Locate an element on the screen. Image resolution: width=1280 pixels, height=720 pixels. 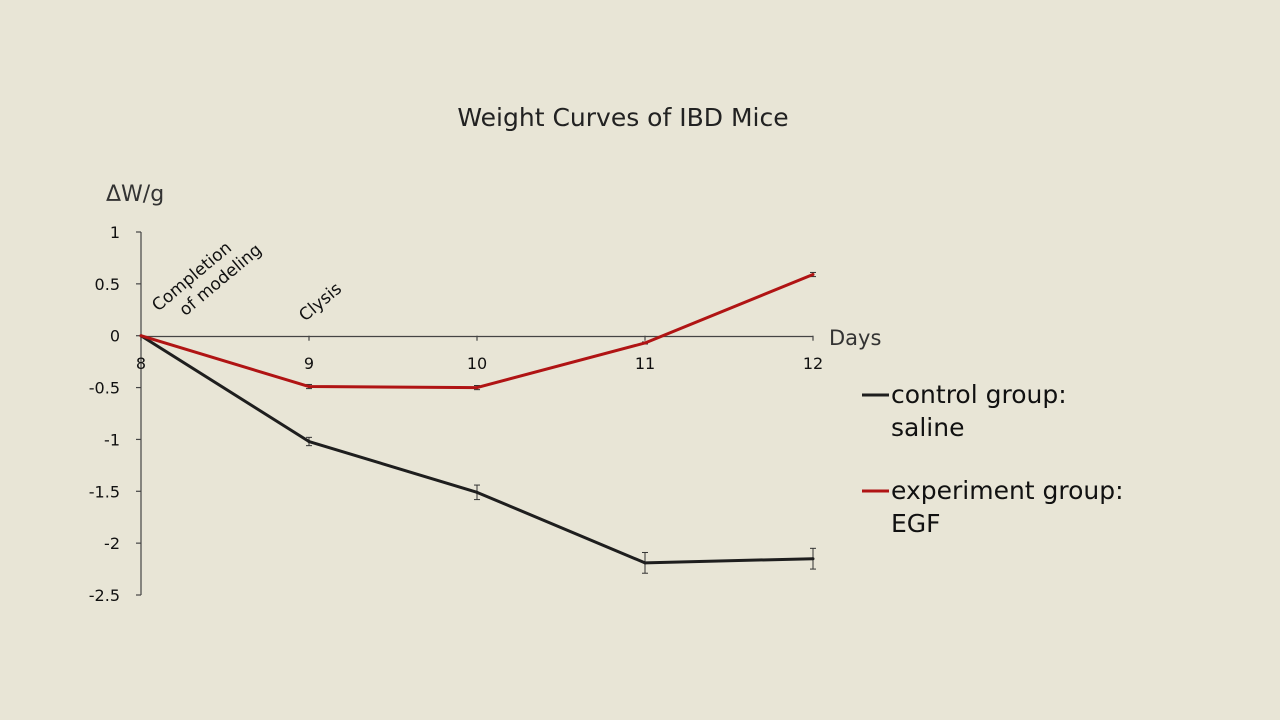
y-ticks: 1 0.5 0 -0.5 -1 -1.5 -2 -2.5 is located at coordinates (115, 414).